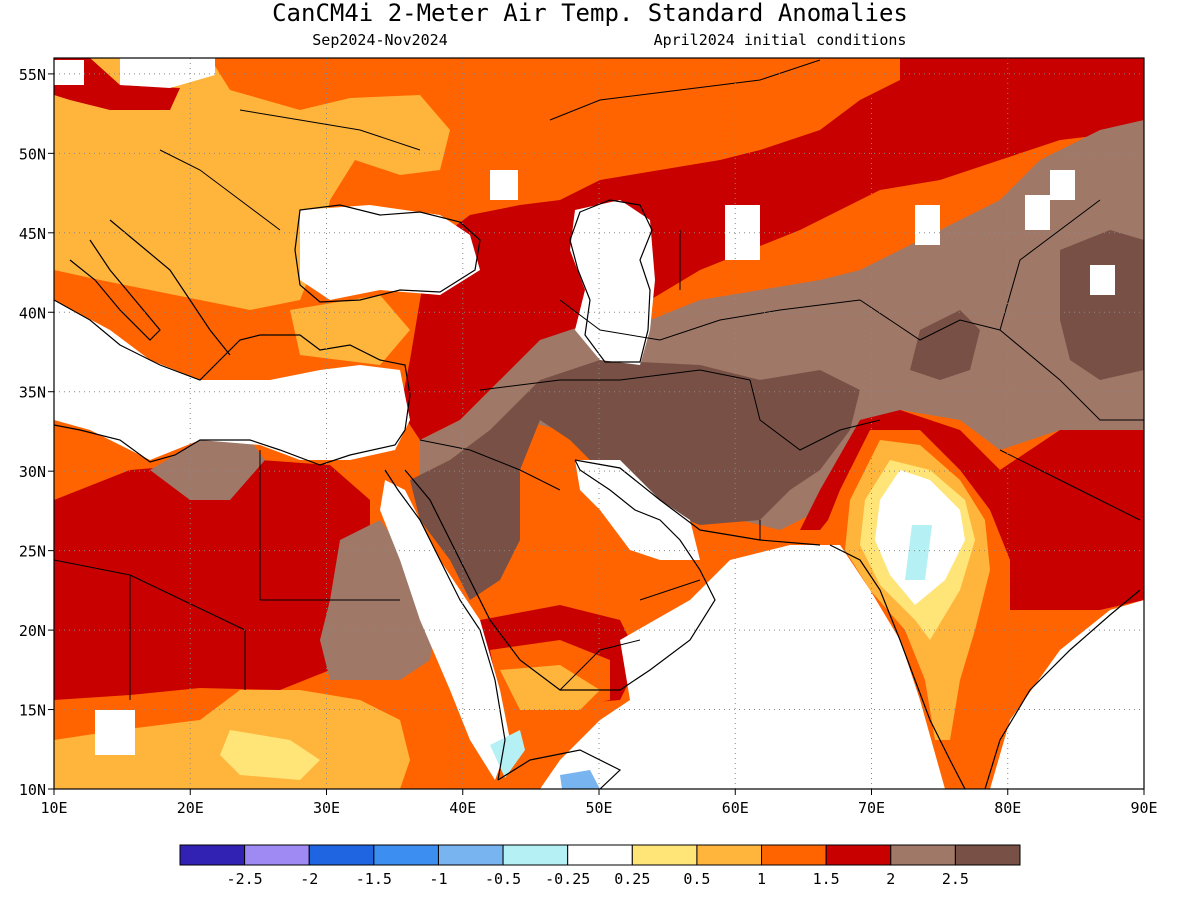  Describe the element at coordinates (379, 40) in the screenshot. I see `forecast-period: Sep2024-Nov2024` at that location.